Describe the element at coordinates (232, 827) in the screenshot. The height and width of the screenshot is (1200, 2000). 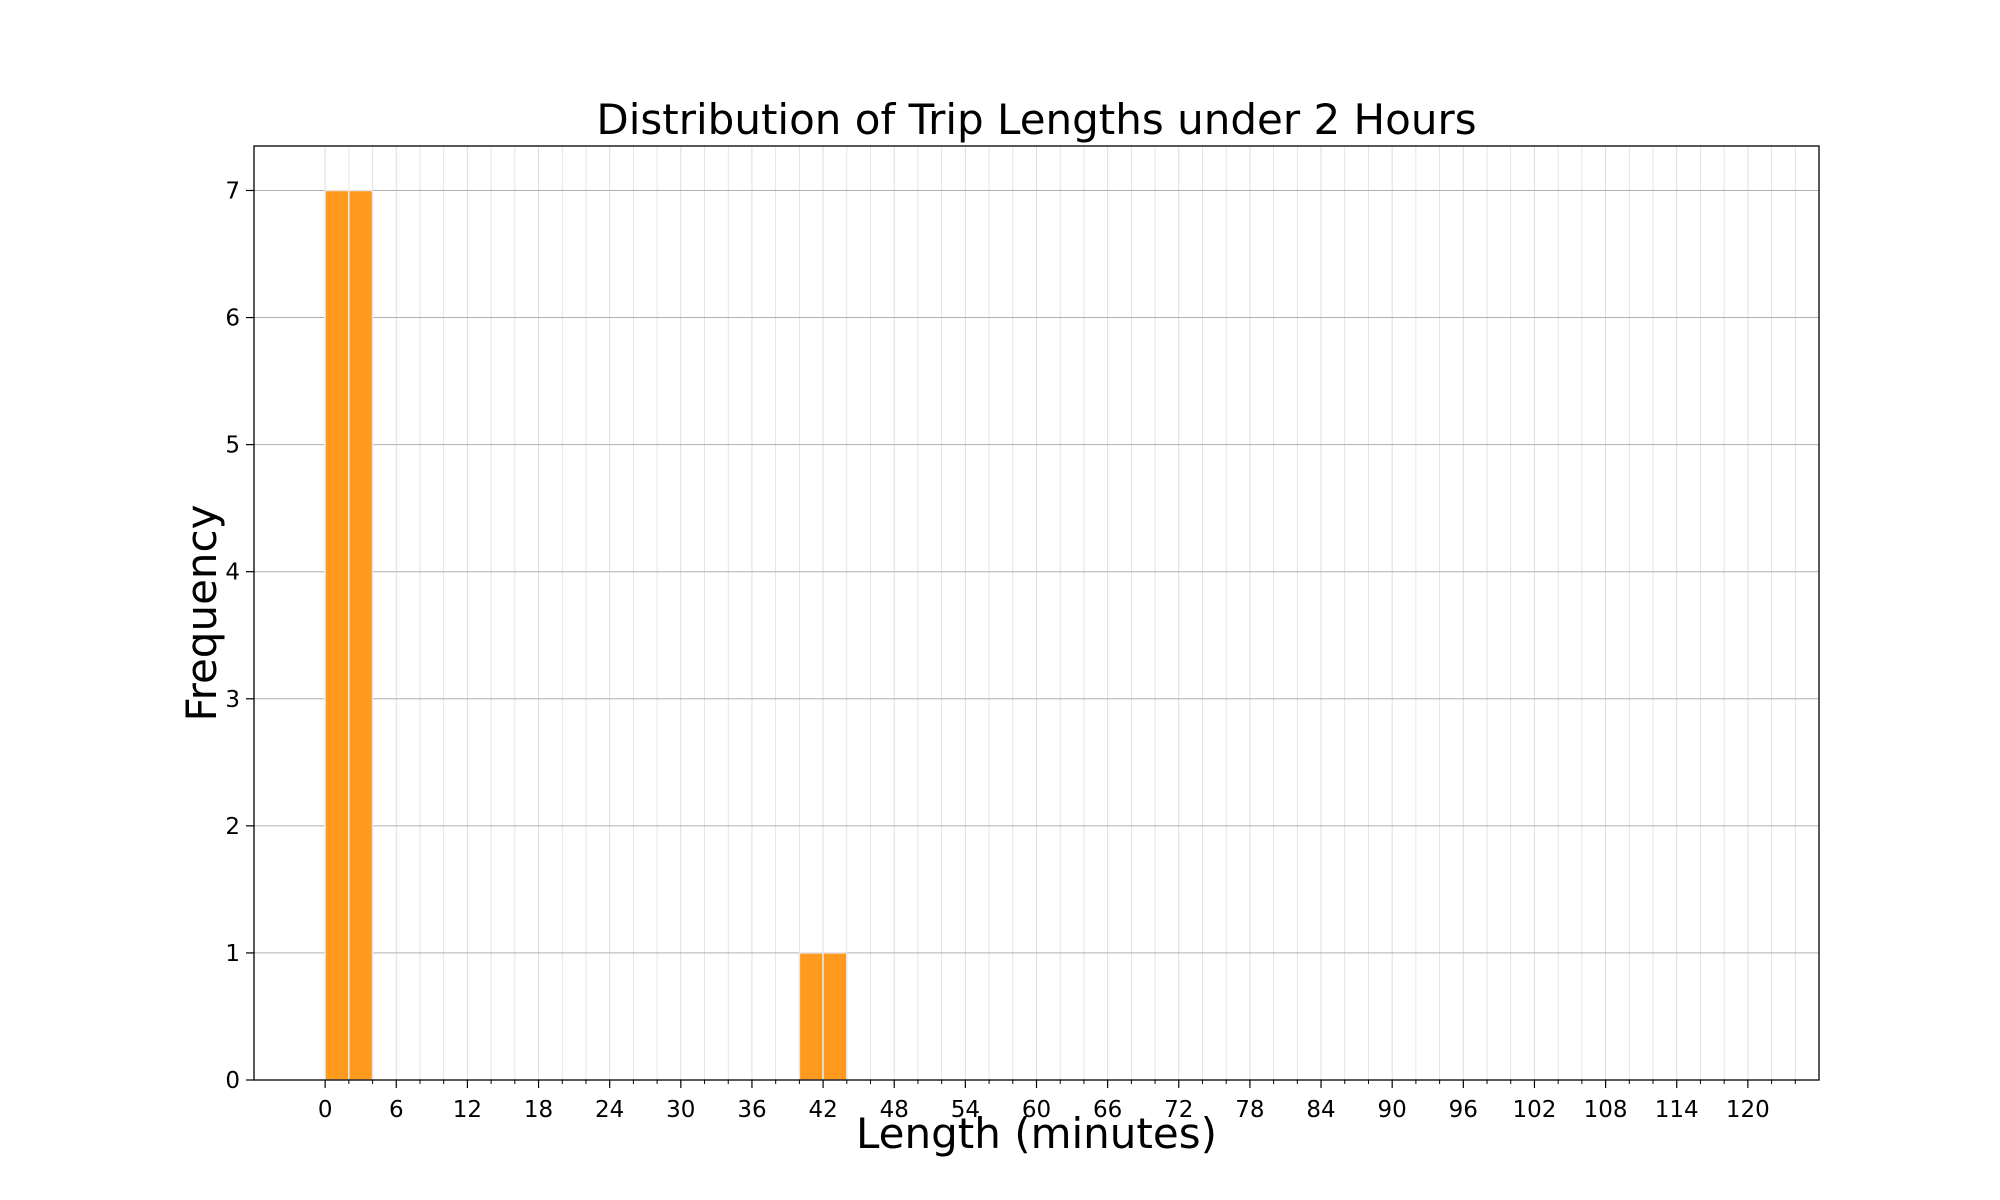
I see `y-tick-label: 2` at that location.